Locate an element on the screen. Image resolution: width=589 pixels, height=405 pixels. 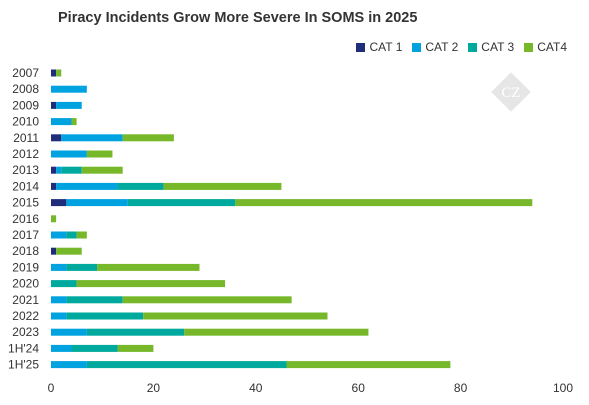
bar-2020-cat3 is located at coordinates (64, 284).